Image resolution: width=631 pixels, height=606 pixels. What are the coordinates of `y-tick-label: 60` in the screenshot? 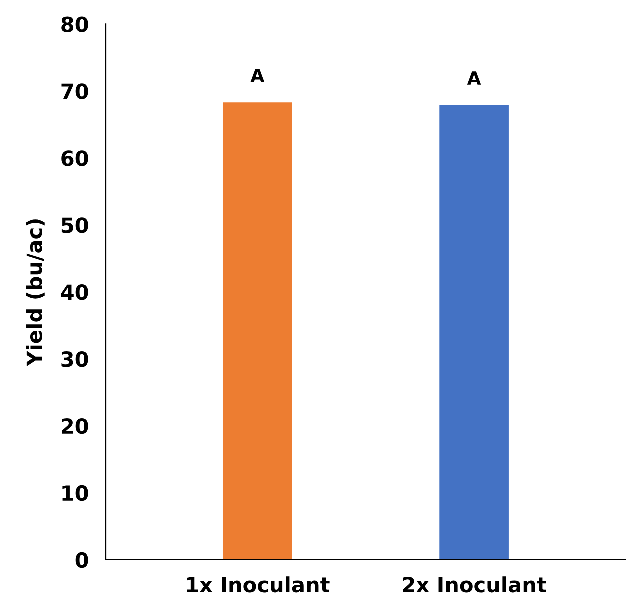 It's located at (75, 158).